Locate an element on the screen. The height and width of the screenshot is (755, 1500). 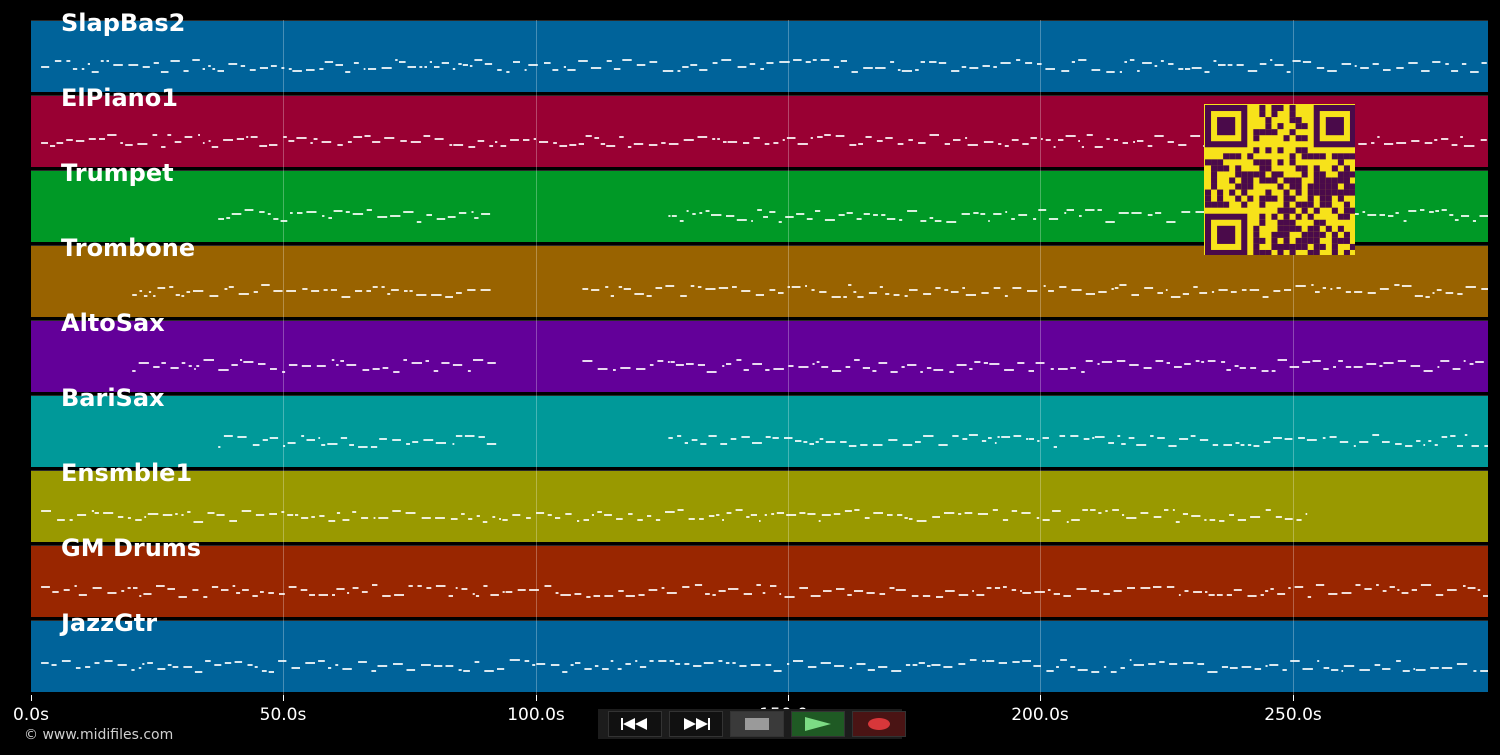
fast-forward-button is located at coordinates (696, 724).